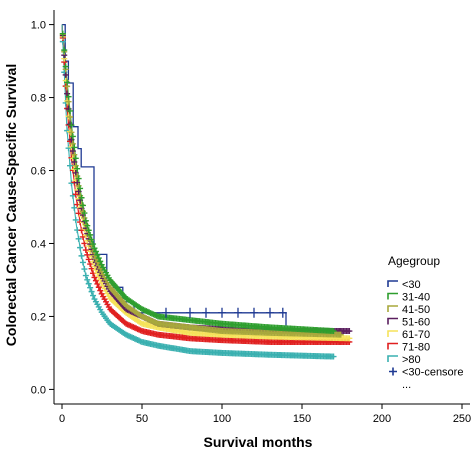  Describe the element at coordinates (382, 419) in the screenshot. I see `x-tick-label: 200` at that location.